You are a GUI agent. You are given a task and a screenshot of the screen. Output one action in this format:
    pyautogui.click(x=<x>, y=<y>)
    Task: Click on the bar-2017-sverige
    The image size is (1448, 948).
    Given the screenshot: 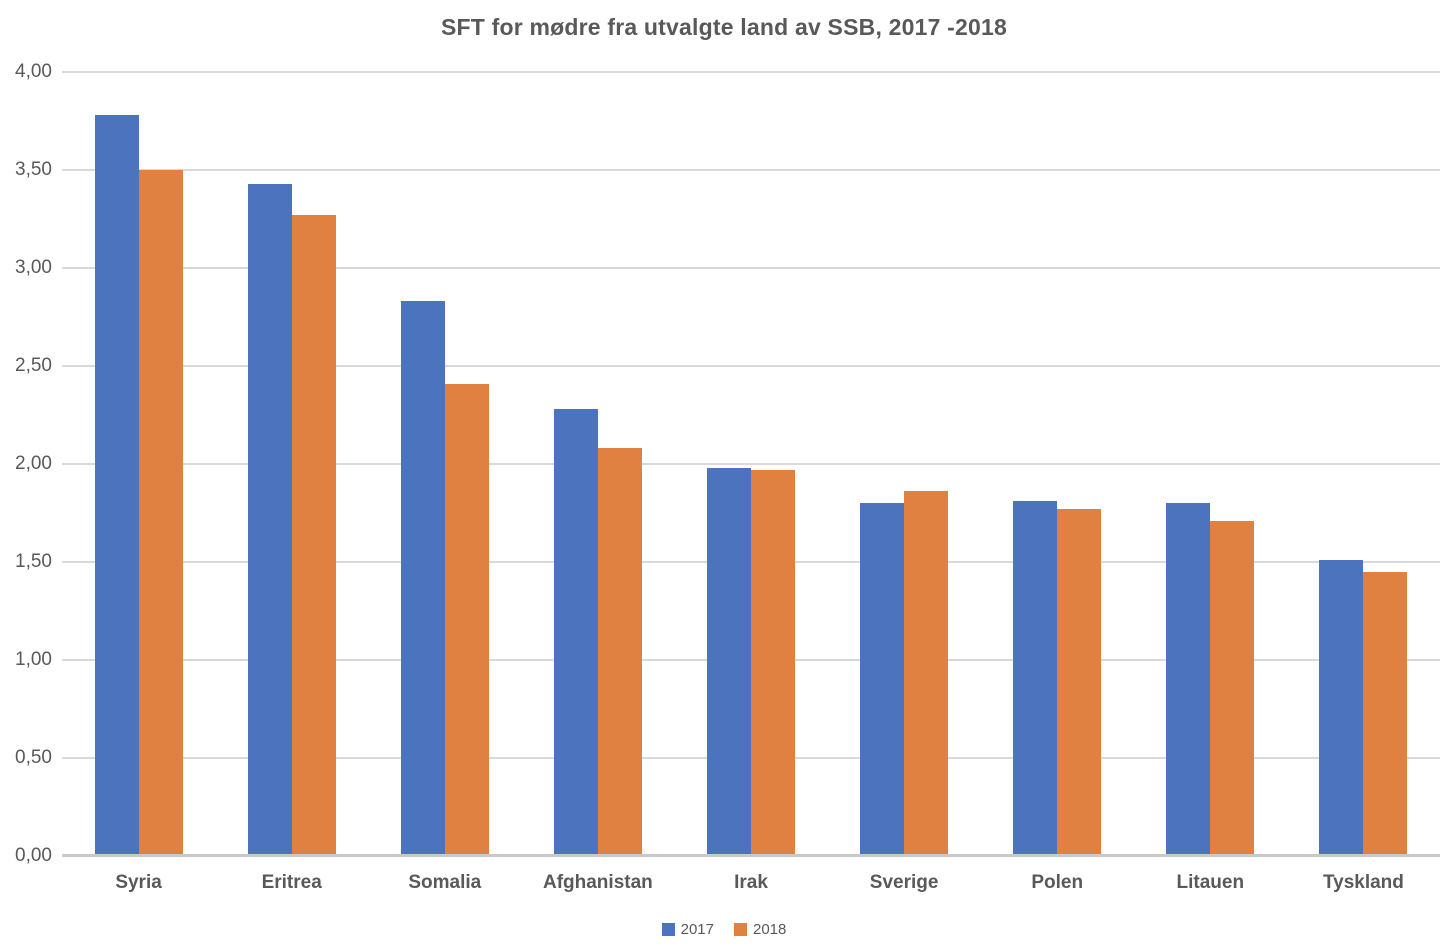 What is the action you would take?
    pyautogui.click(x=882, y=679)
    